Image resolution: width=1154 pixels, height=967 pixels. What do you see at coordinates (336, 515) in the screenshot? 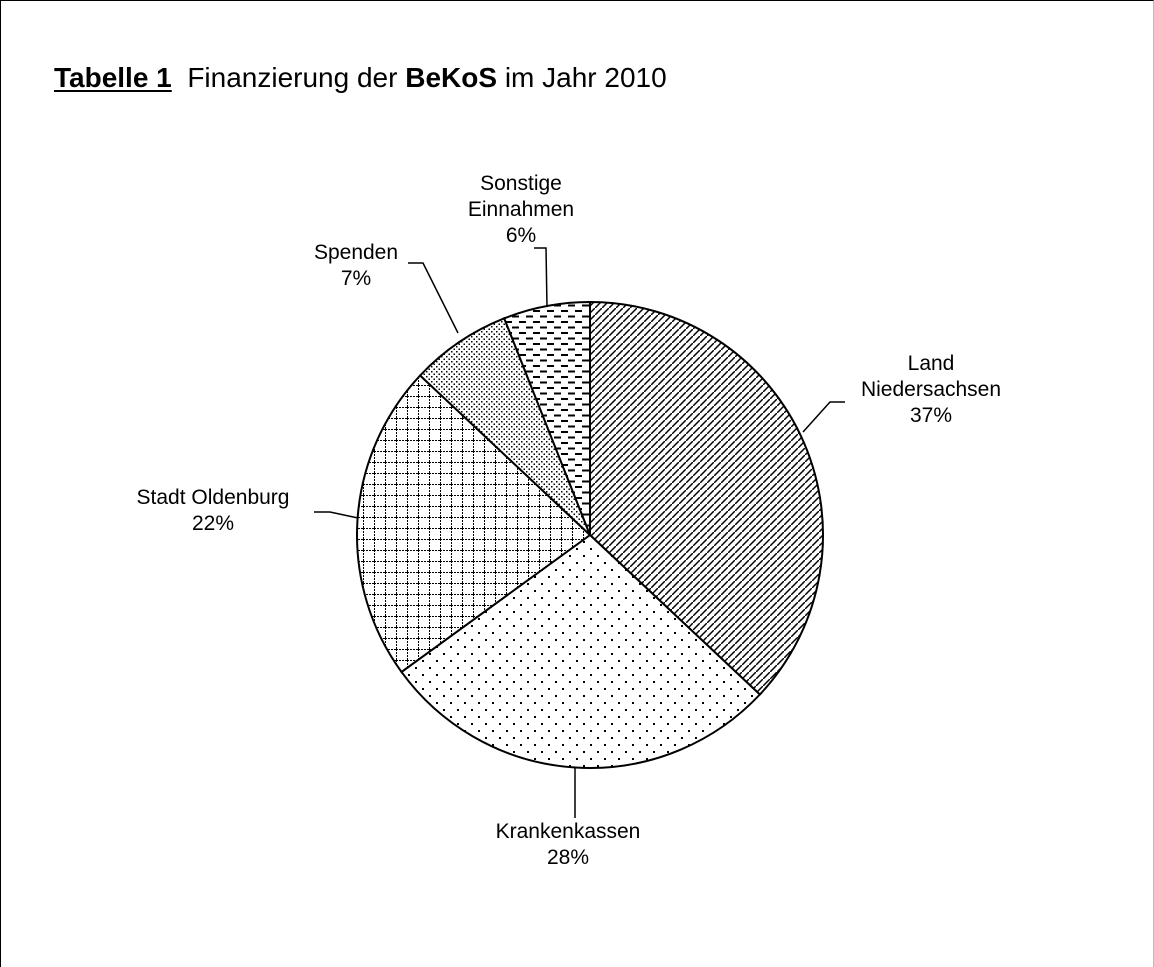
I see `leader-line-stadt-oldenburg` at bounding box center [336, 515].